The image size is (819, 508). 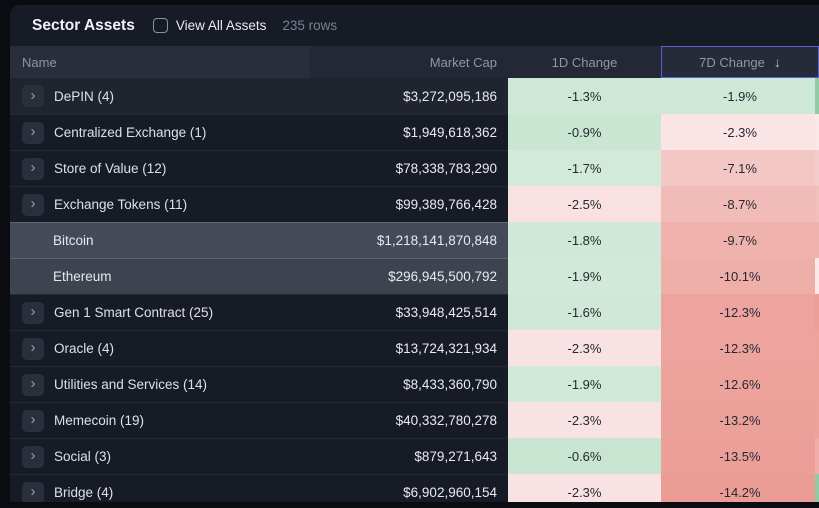 I want to click on view-all-assets-toggle: View All Assets, so click(x=209, y=25).